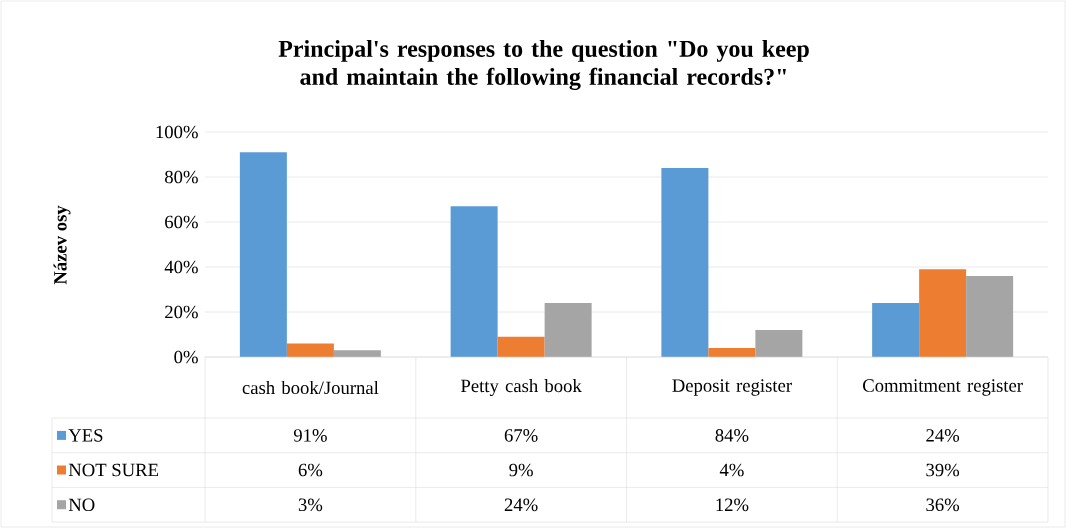 The height and width of the screenshot is (528, 1066). What do you see at coordinates (732, 435) in the screenshot?
I see `data-label: 84%` at bounding box center [732, 435].